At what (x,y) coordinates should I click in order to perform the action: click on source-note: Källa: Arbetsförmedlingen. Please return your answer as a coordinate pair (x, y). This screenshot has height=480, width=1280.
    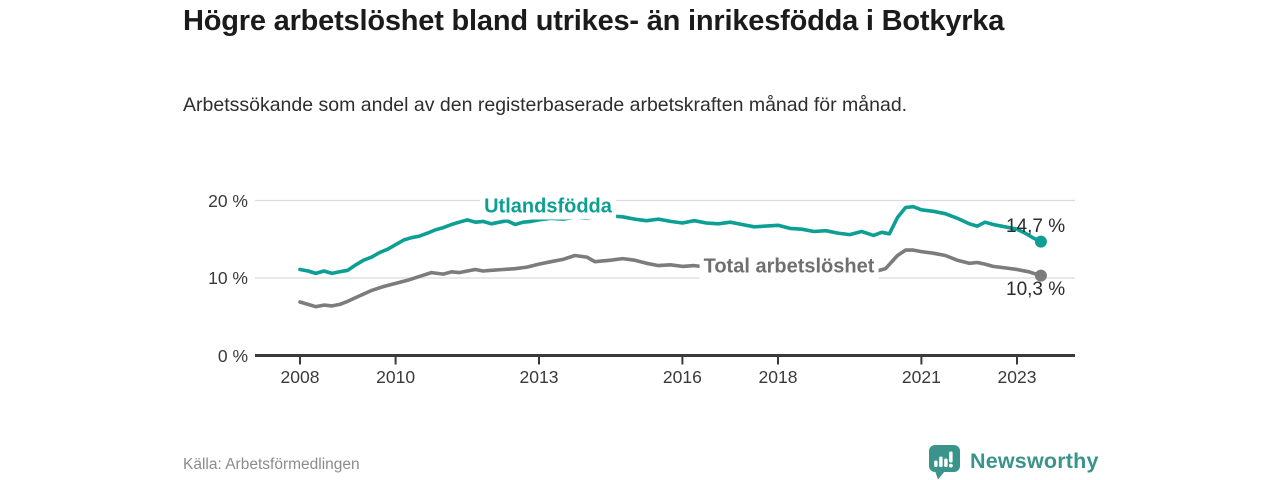
    Looking at the image, I should click on (271, 464).